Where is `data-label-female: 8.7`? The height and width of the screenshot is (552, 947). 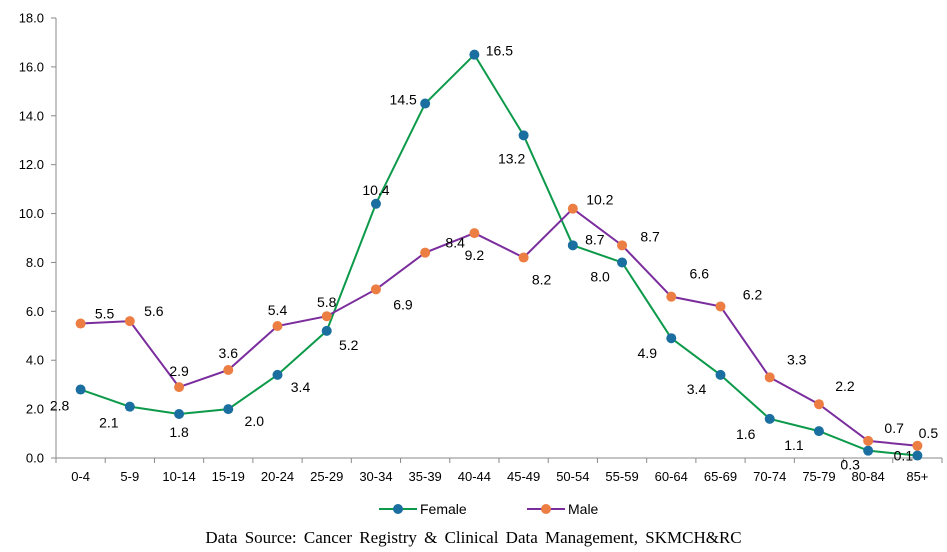 data-label-female: 8.7 is located at coordinates (595, 239).